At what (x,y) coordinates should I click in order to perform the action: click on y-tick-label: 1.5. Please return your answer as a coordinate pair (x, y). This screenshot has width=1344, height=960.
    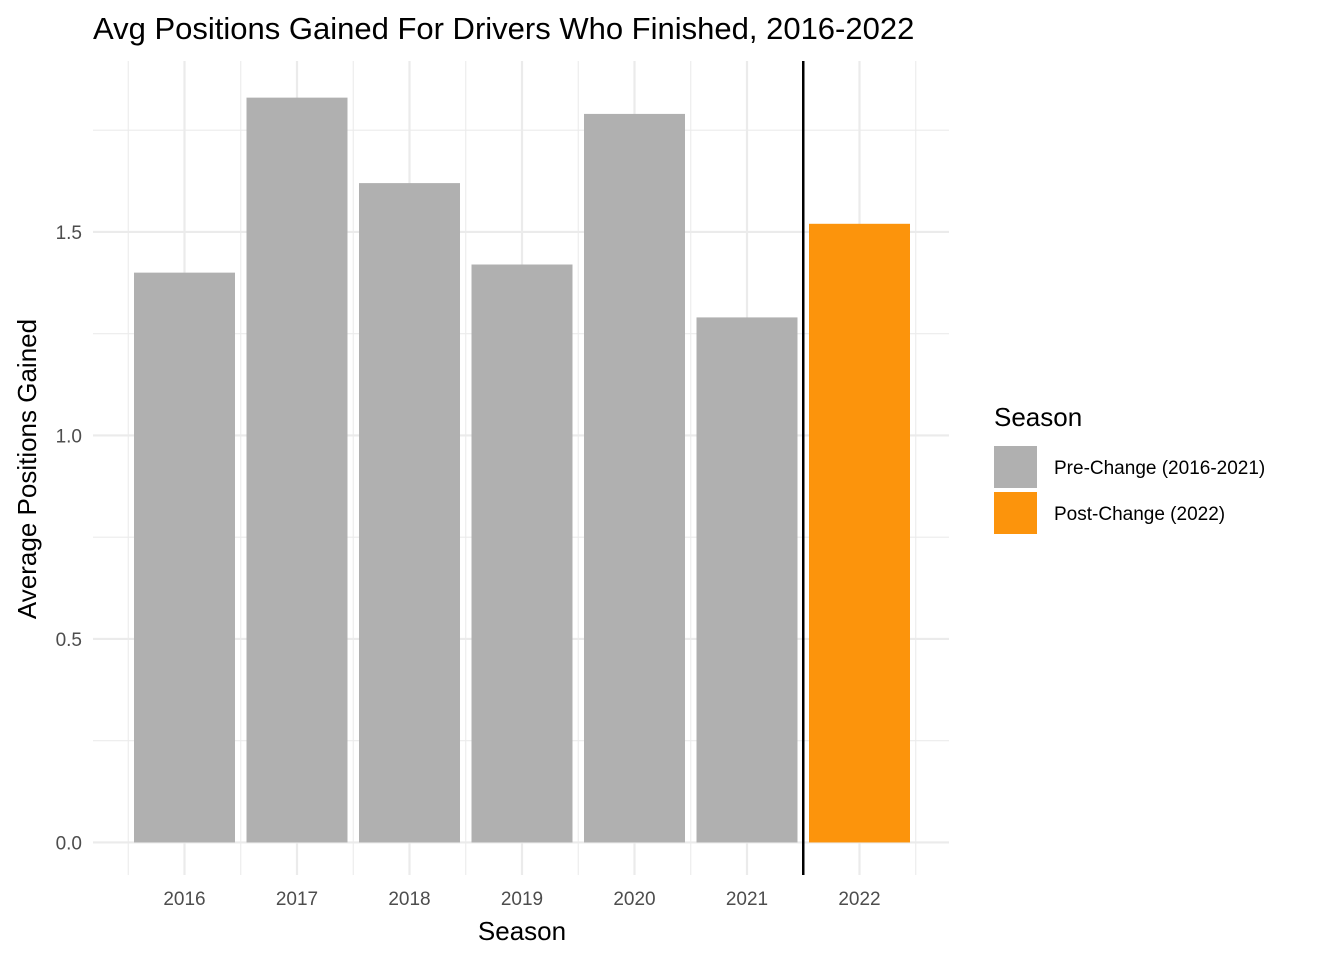
    Looking at the image, I should click on (69, 233).